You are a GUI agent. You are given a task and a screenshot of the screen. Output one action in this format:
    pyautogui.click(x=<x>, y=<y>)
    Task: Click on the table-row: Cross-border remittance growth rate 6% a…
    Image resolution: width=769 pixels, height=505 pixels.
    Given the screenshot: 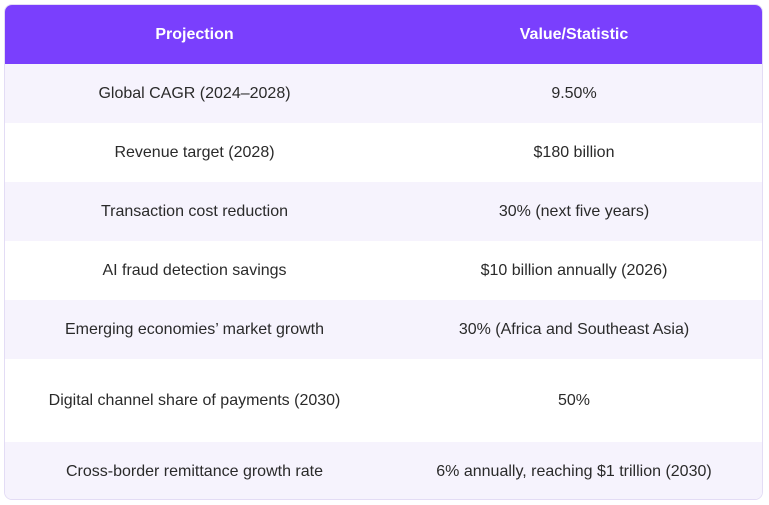 What is the action you would take?
    pyautogui.click(x=383, y=470)
    